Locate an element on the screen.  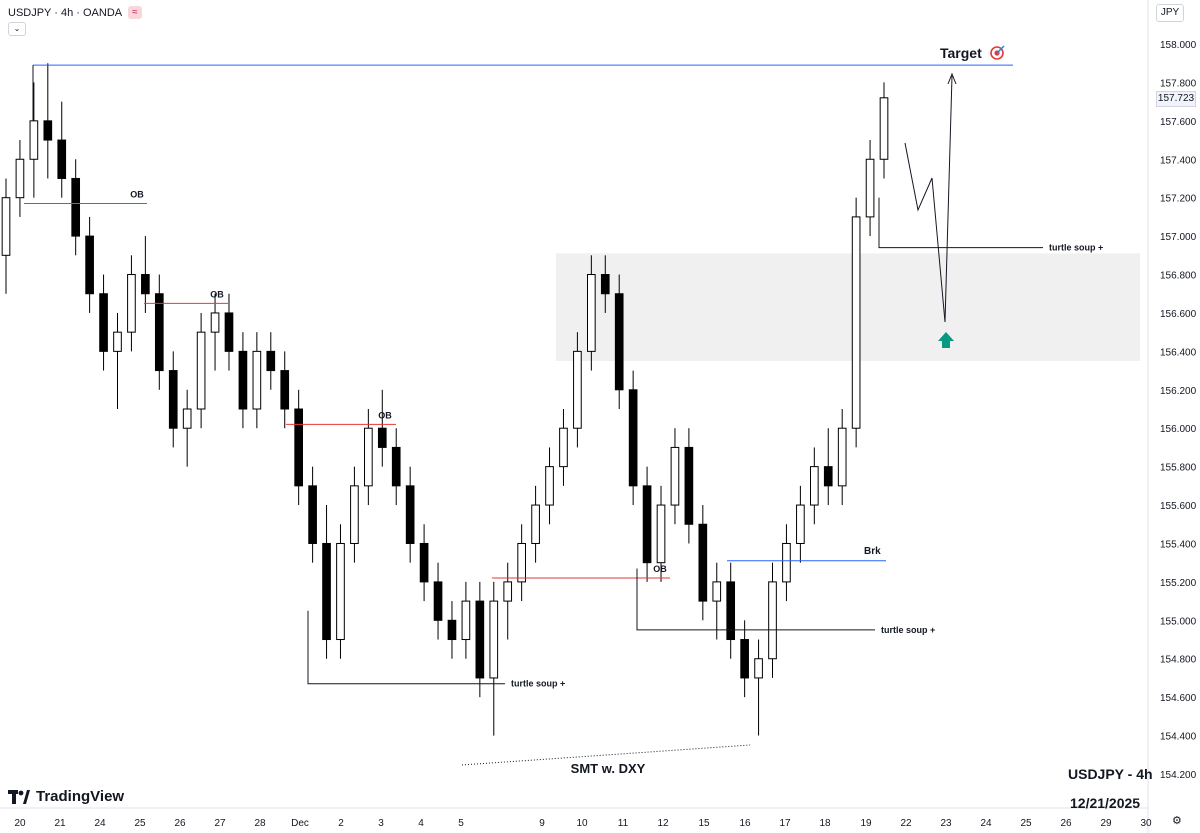
collapse-button: ⌄ is located at coordinates (17, 29).